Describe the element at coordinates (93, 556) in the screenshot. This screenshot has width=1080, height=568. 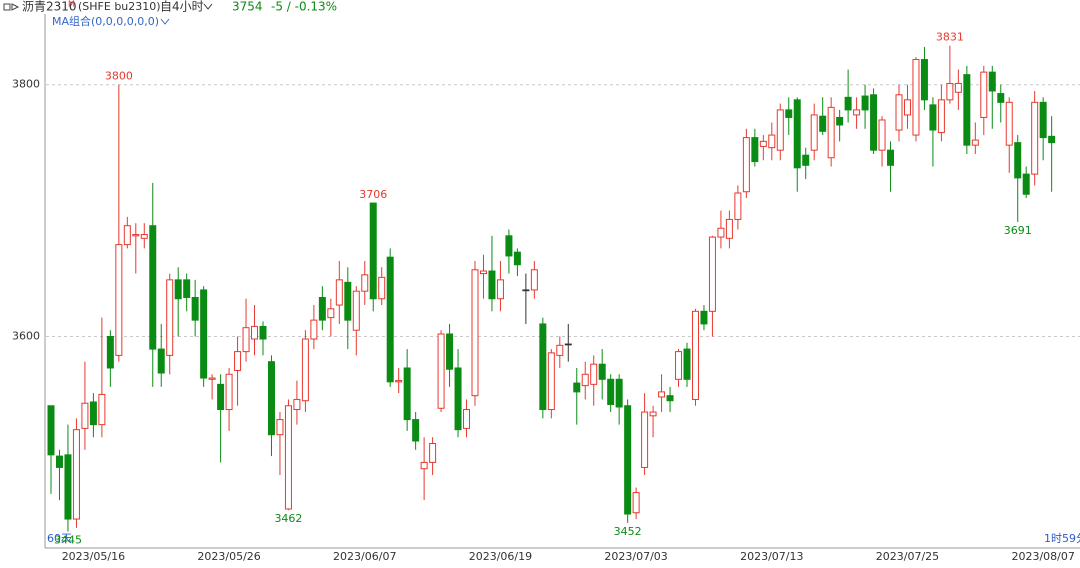
I see `x-tick-label: 2023/05/16` at that location.